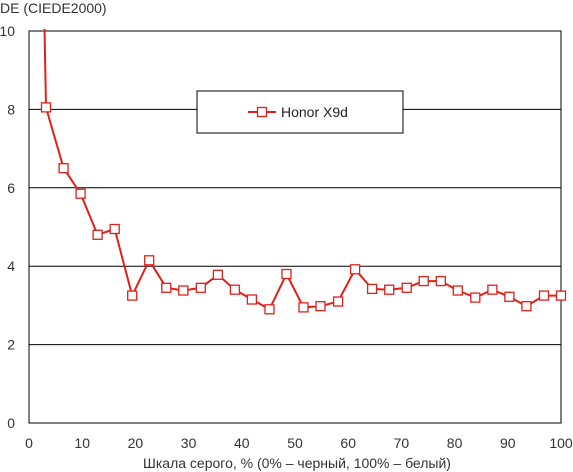 The height and width of the screenshot is (472, 573). What do you see at coordinates (314, 112) in the screenshot?
I see `legend-label-honor-x9d: Honor X9d` at bounding box center [314, 112].